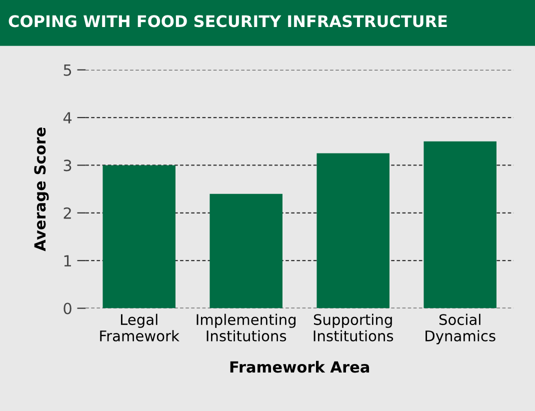 Image resolution: width=535 pixels, height=411 pixels. Describe the element at coordinates (67, 213) in the screenshot. I see `y-tick-label: 2` at that location.